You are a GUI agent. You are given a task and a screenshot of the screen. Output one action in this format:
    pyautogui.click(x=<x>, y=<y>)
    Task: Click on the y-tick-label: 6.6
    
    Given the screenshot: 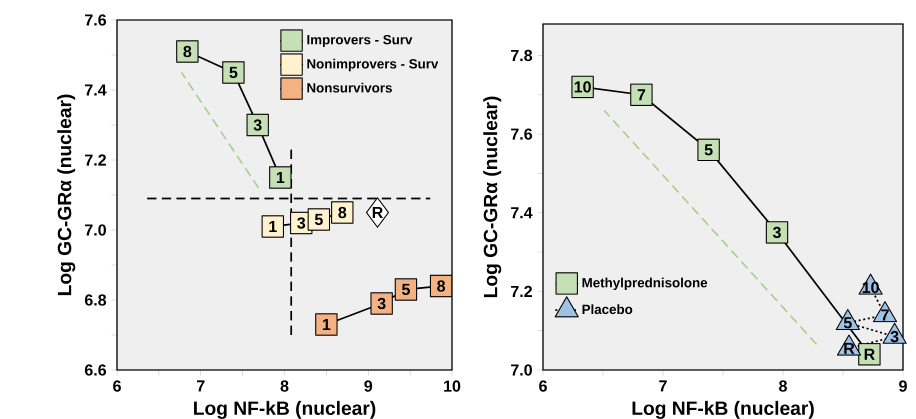 What is the action you would take?
    pyautogui.click(x=95, y=370)
    